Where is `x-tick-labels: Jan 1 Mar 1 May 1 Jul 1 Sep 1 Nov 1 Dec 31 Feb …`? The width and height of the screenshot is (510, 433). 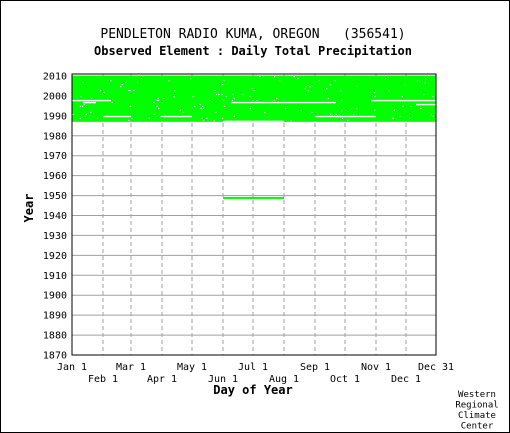
x-tick-labels: Jan 1 Mar 1 May 1 Jul 1 Sep 1 Nov 1 Dec 31 Feb … is located at coordinates (255, 373).